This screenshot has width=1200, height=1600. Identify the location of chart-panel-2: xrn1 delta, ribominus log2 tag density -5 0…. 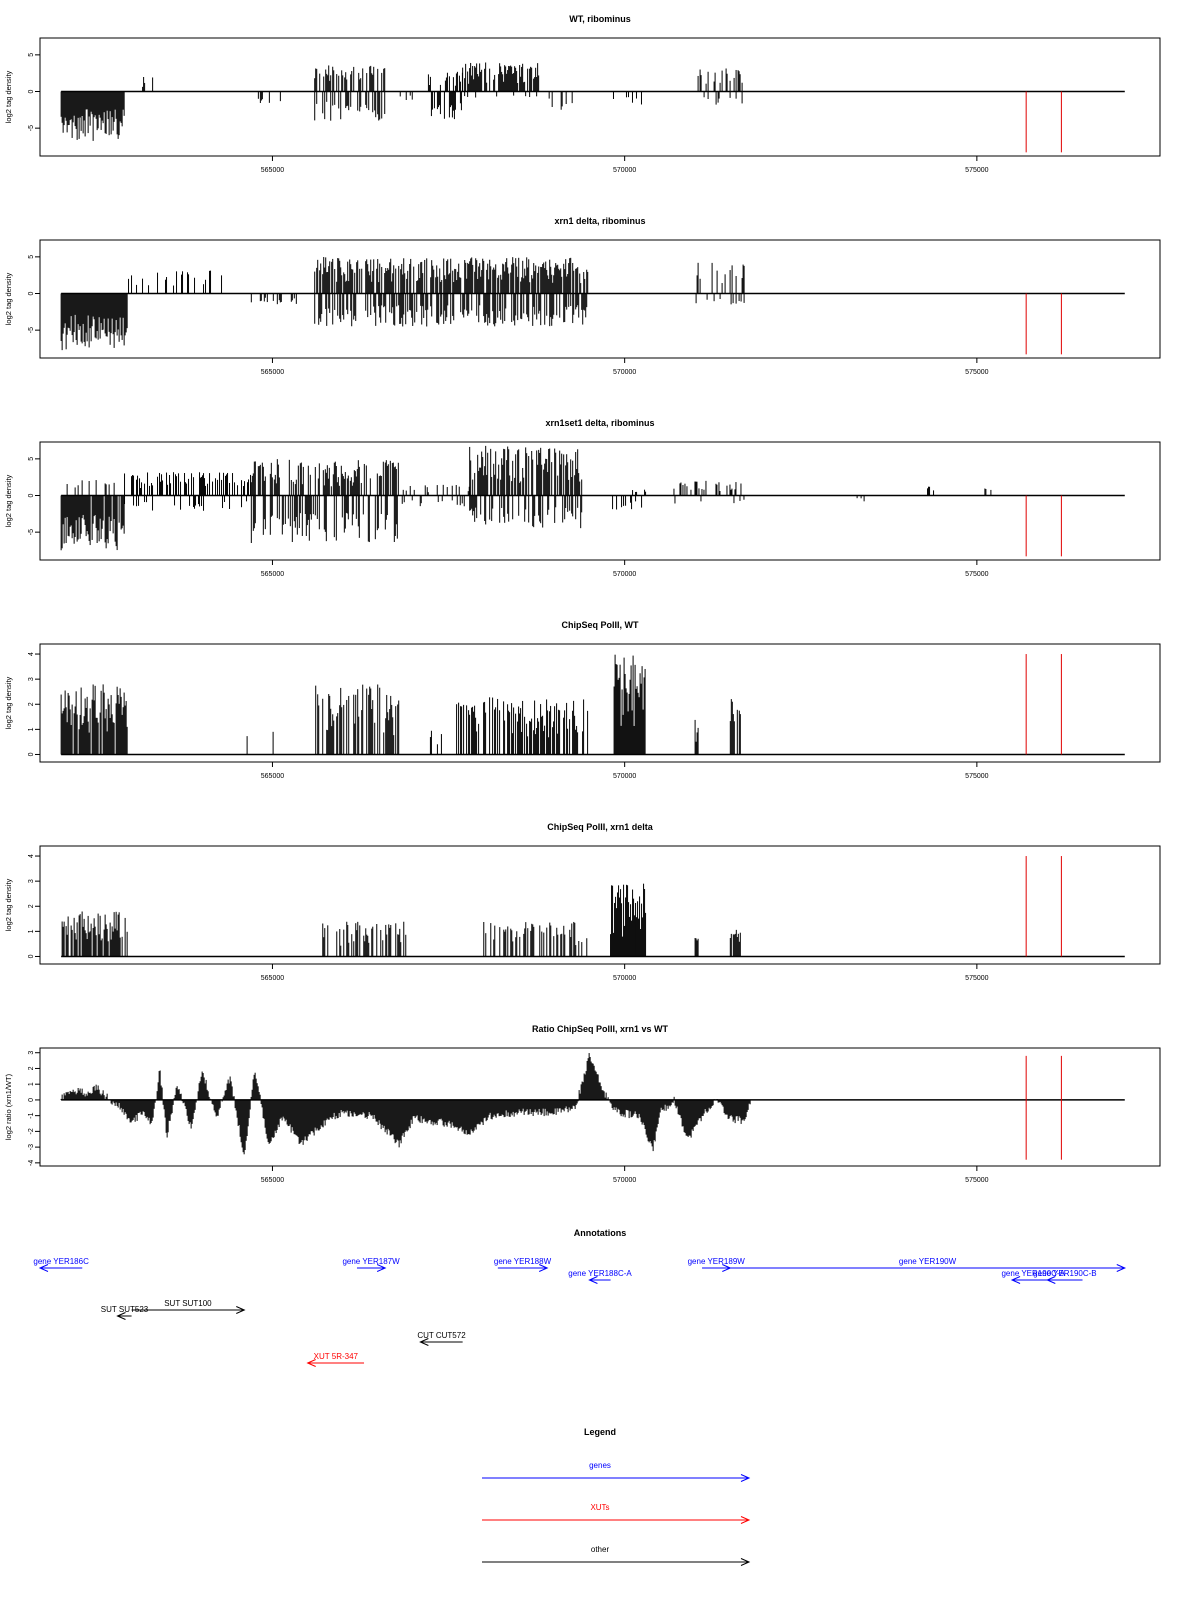
(582, 296).